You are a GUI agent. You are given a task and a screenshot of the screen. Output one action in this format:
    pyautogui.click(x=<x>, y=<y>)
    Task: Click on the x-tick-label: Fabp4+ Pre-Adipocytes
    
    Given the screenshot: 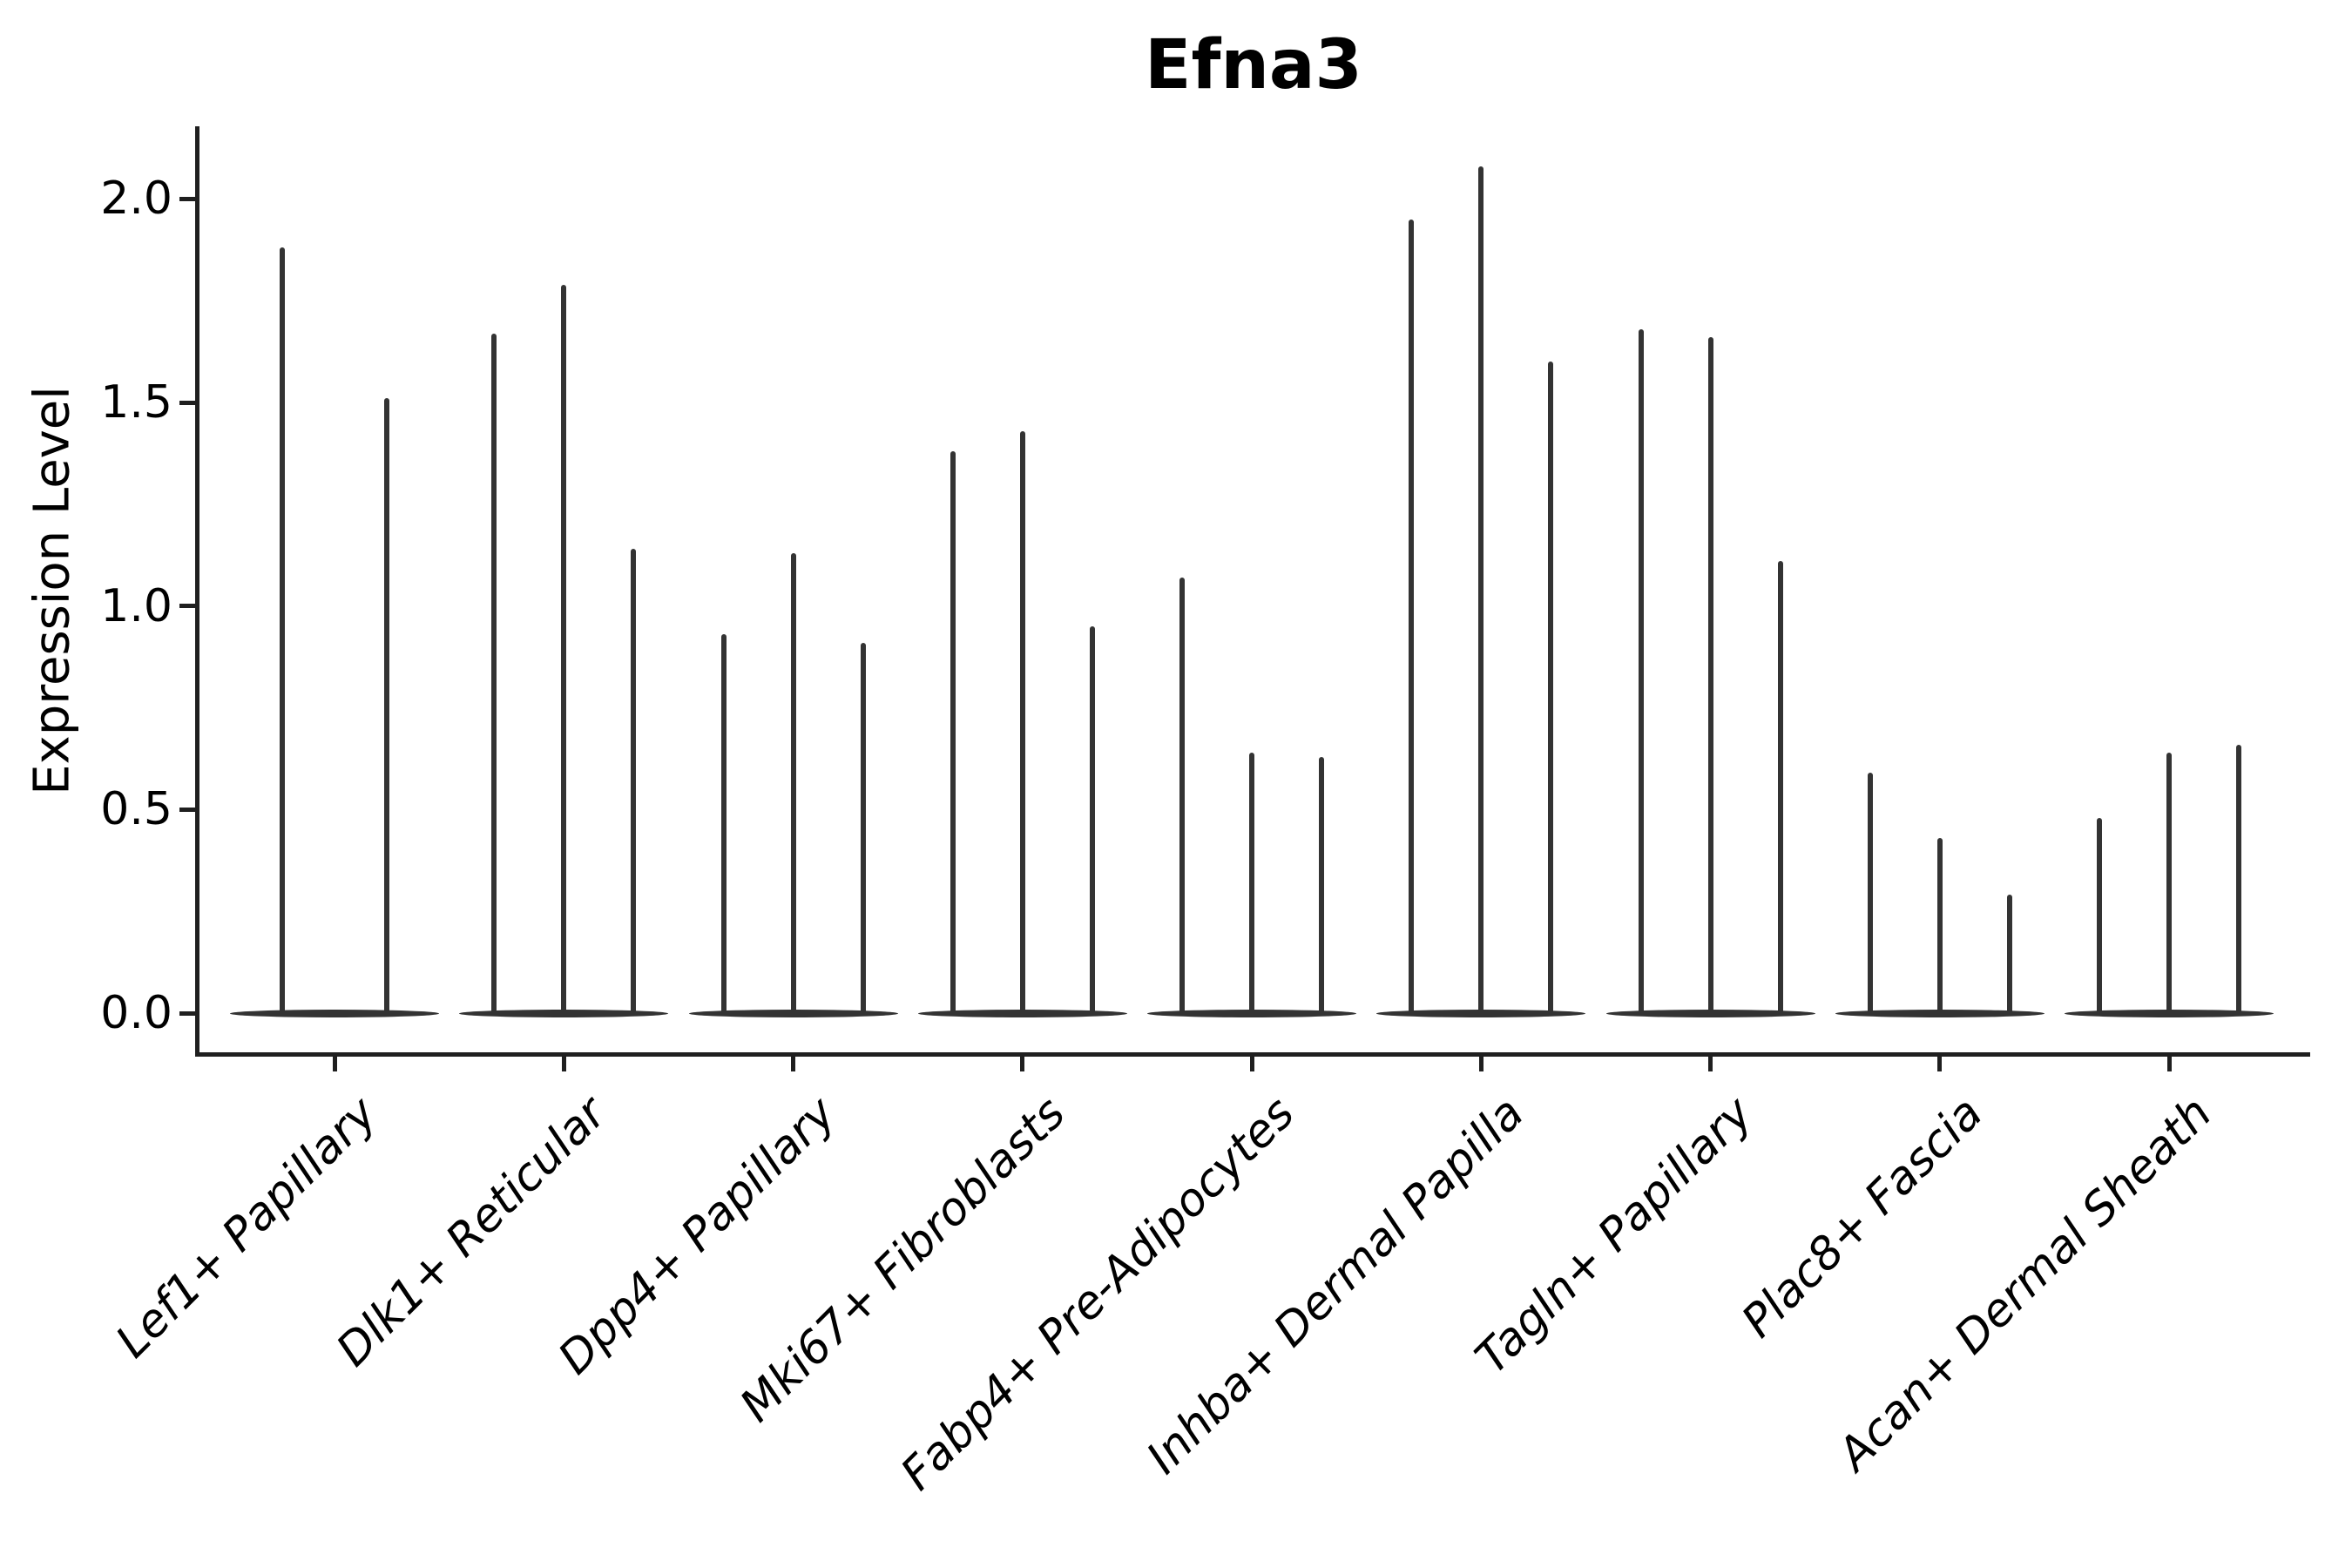 What is the action you would take?
    pyautogui.click(x=1097, y=1294)
    